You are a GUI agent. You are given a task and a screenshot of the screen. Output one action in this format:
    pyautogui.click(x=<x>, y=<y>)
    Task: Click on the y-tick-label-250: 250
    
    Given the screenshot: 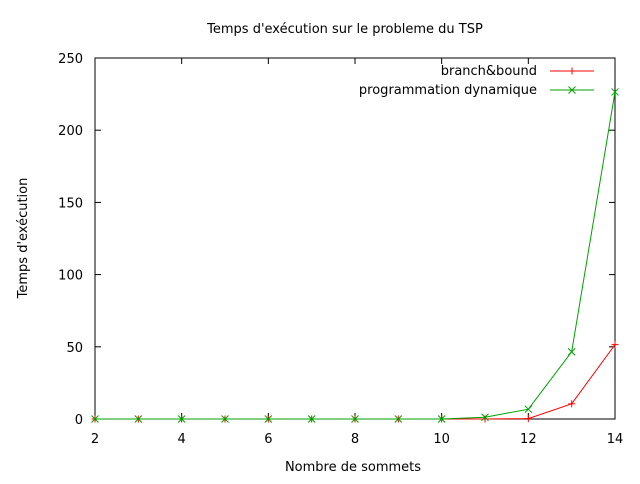 What is the action you would take?
    pyautogui.click(x=70, y=59)
    